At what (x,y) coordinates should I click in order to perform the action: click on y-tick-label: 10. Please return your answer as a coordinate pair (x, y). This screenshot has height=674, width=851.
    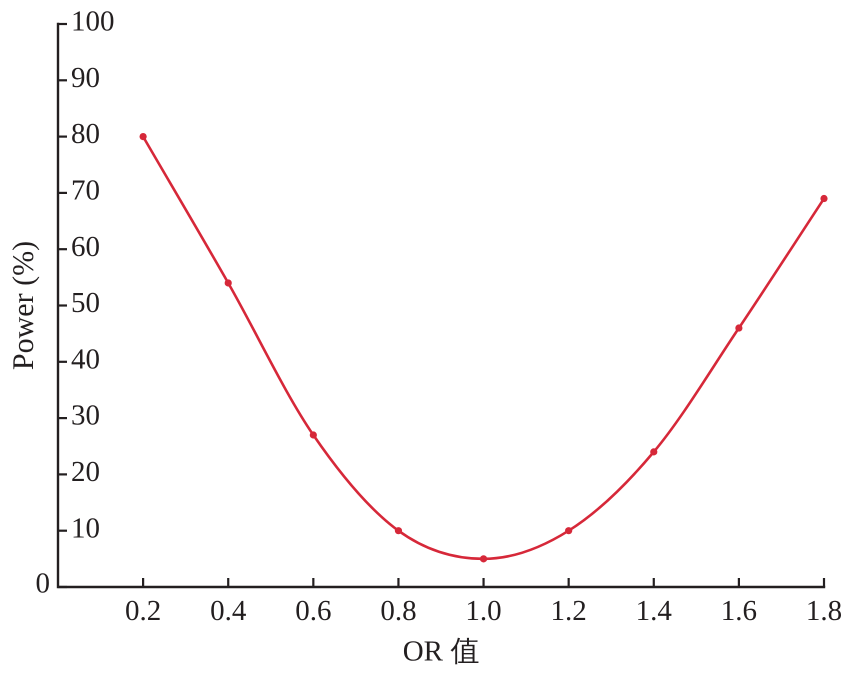
    Looking at the image, I should click on (85, 528).